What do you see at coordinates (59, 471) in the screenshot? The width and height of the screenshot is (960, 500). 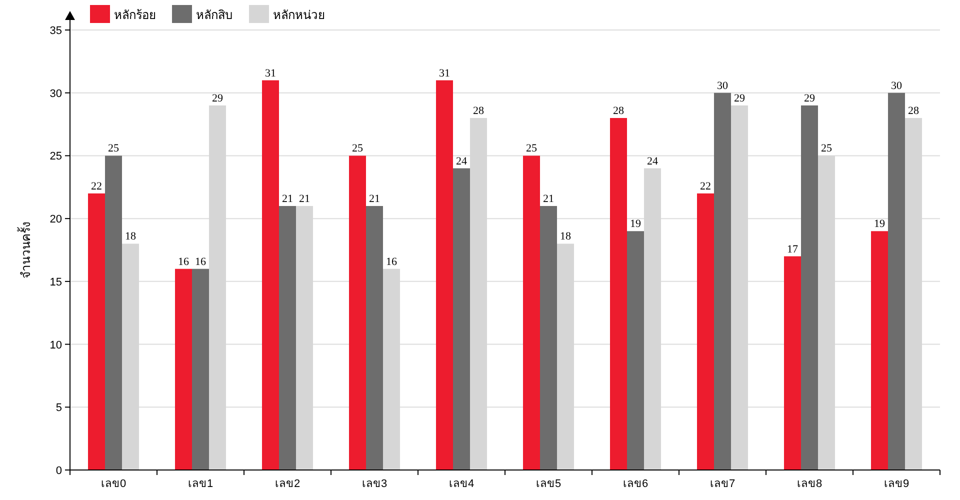 I see `y-tick-label: 0` at bounding box center [59, 471].